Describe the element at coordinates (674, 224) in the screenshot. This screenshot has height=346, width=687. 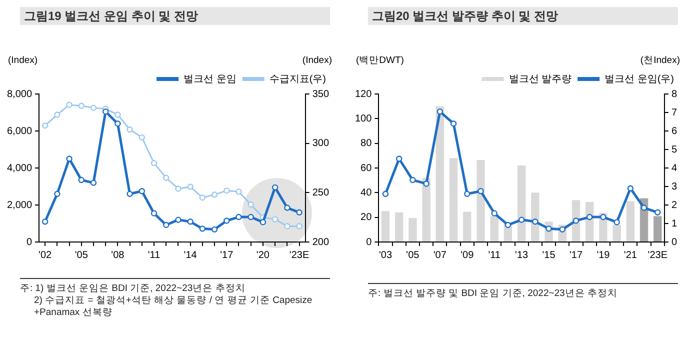
I see `y2-tick-label: 1` at that location.